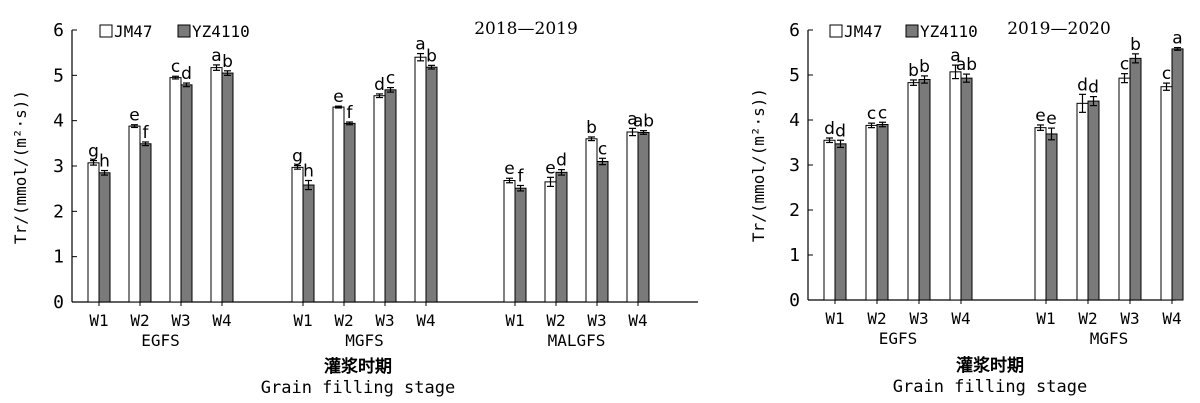 The image size is (1200, 403). Describe the element at coordinates (58, 257) in the screenshot. I see `y-tick-label: 1` at that location.